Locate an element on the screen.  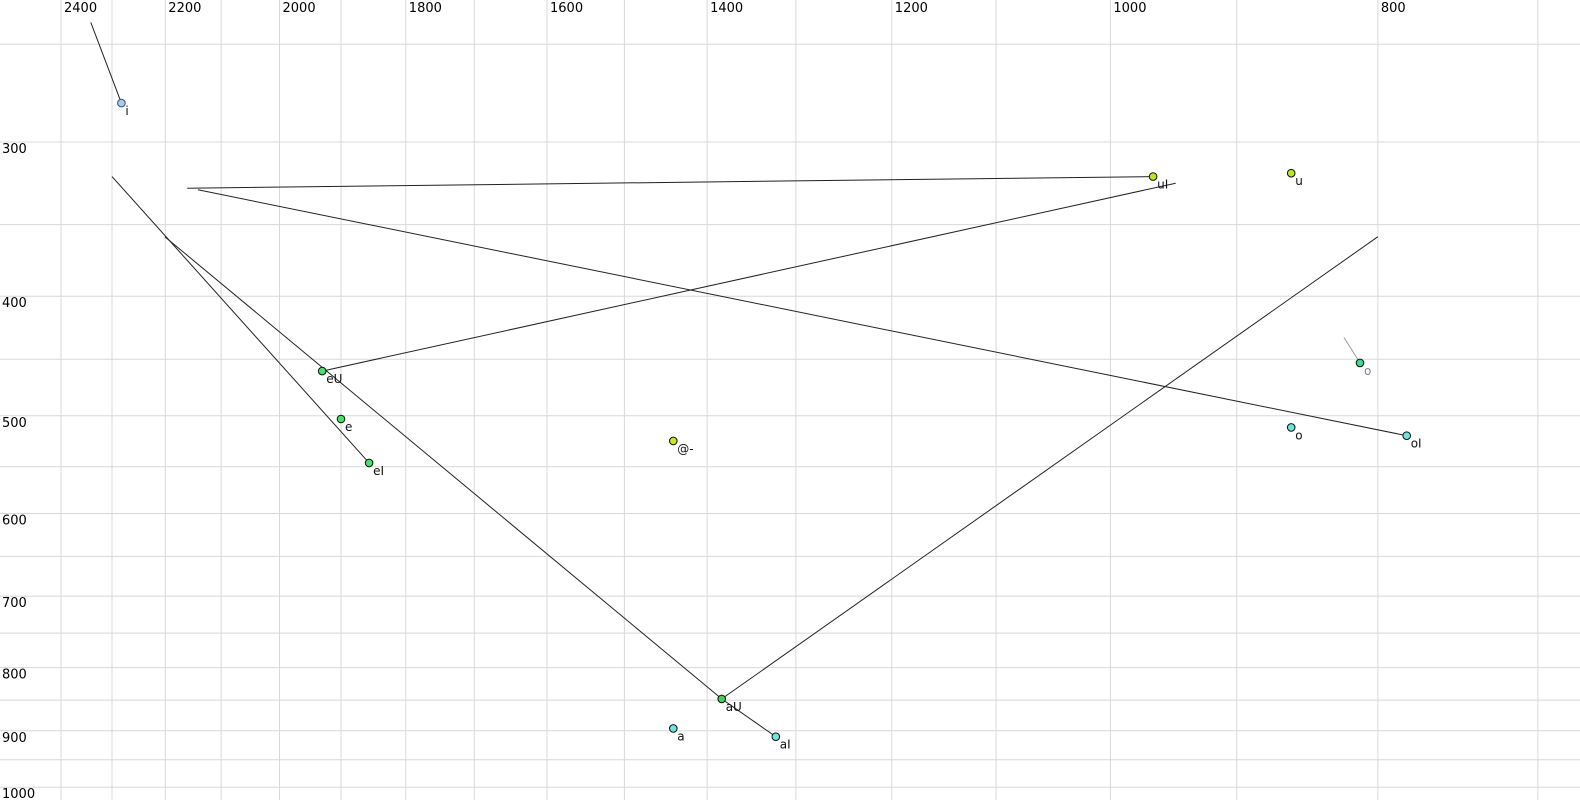
trail-eI is located at coordinates (240, 320).